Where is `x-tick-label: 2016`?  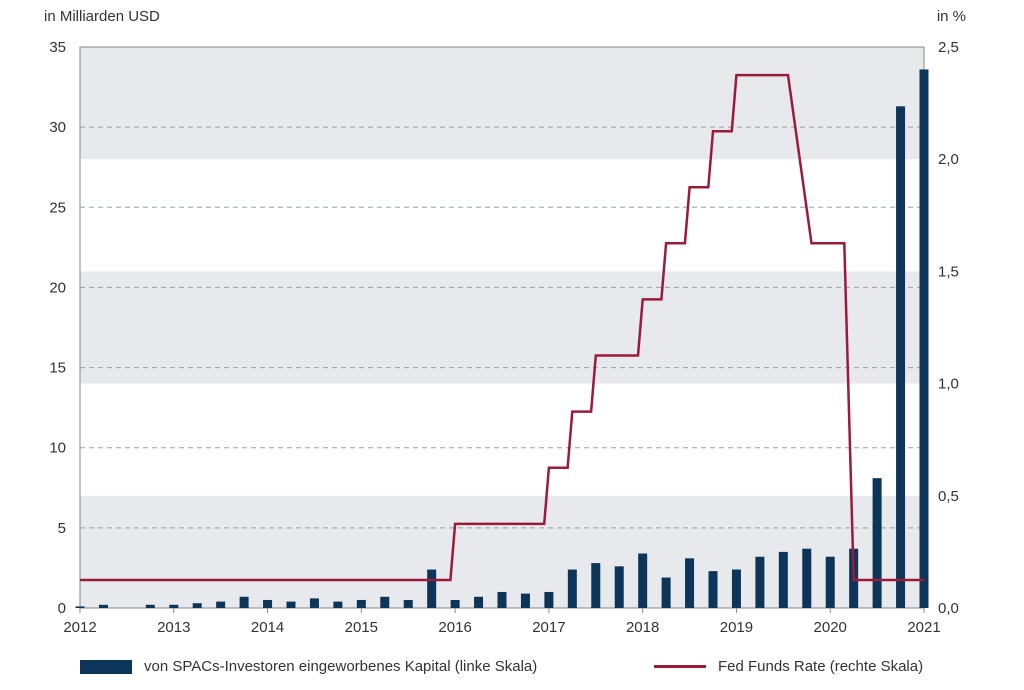
x-tick-label: 2016 is located at coordinates (454, 627).